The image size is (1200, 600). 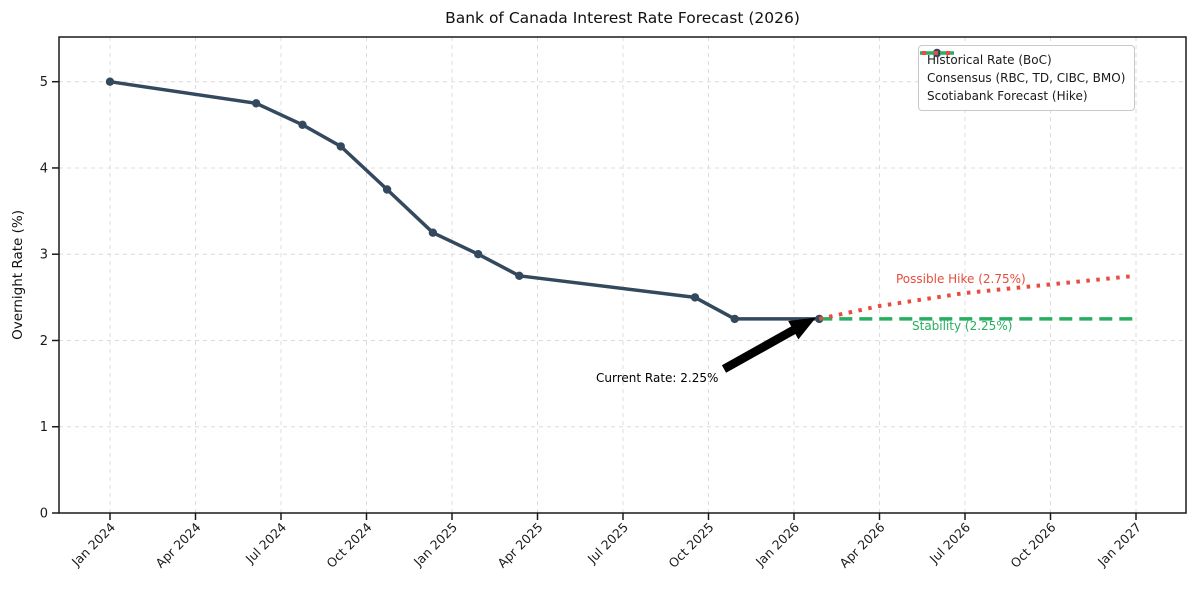 What do you see at coordinates (607, 543) in the screenshot?
I see `x-tick-label: Jul 2025` at bounding box center [607, 543].